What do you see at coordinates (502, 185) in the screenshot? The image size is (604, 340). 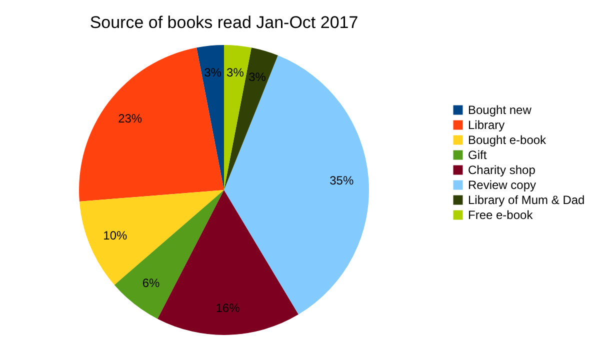 I see `legend-label: Review copy` at bounding box center [502, 185].